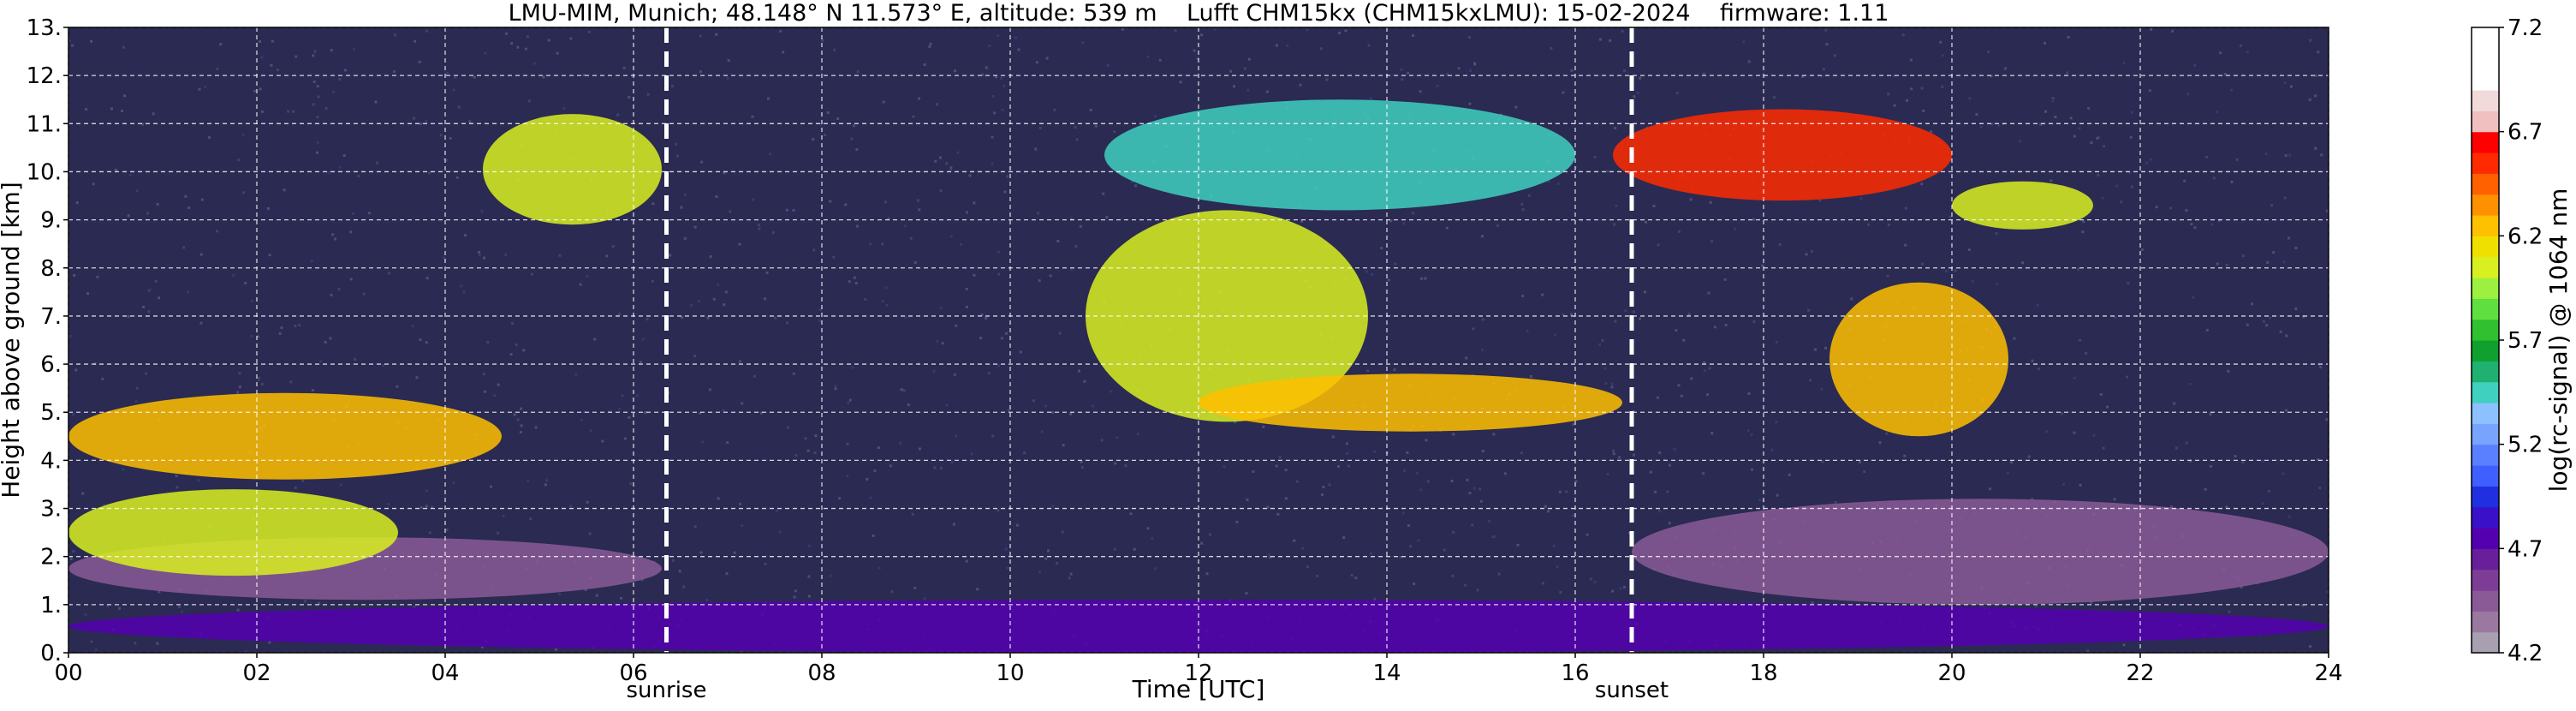  What do you see at coordinates (2525, 549) in the screenshot?
I see `colorbar-tick-label: 4.7` at bounding box center [2525, 549].